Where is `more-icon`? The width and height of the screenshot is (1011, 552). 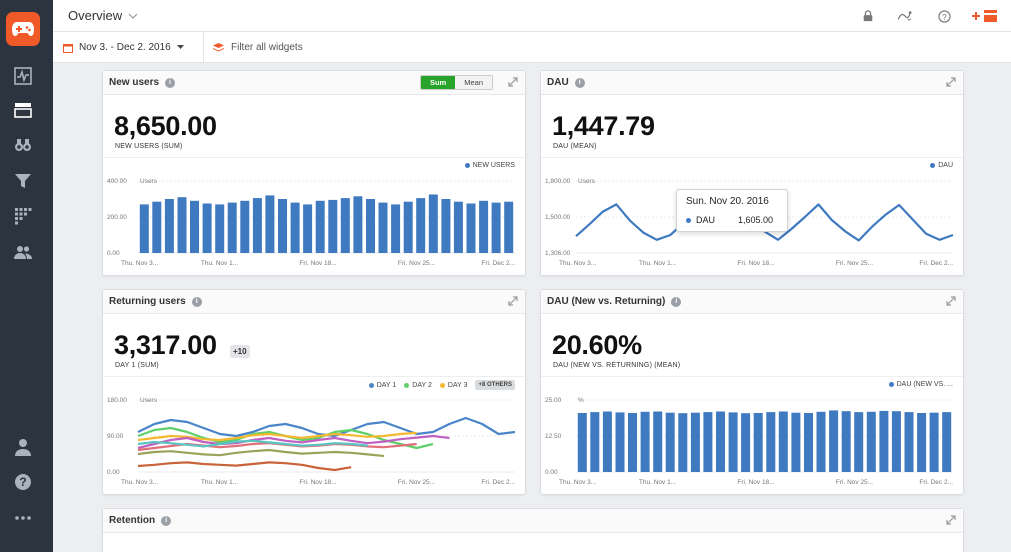
more-icon is located at coordinates (23, 518).